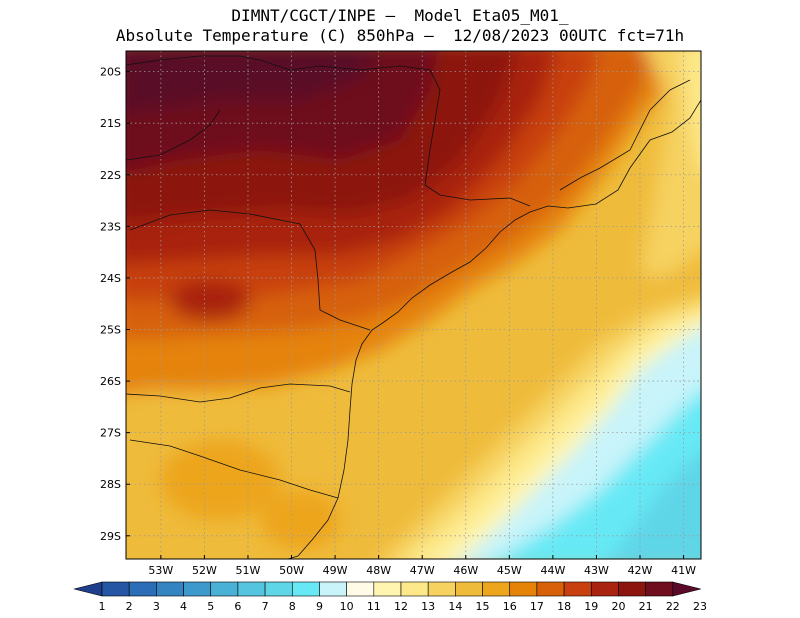 This screenshot has width=800, height=618. I want to click on lon-tick-label: 48W, so click(378, 570).